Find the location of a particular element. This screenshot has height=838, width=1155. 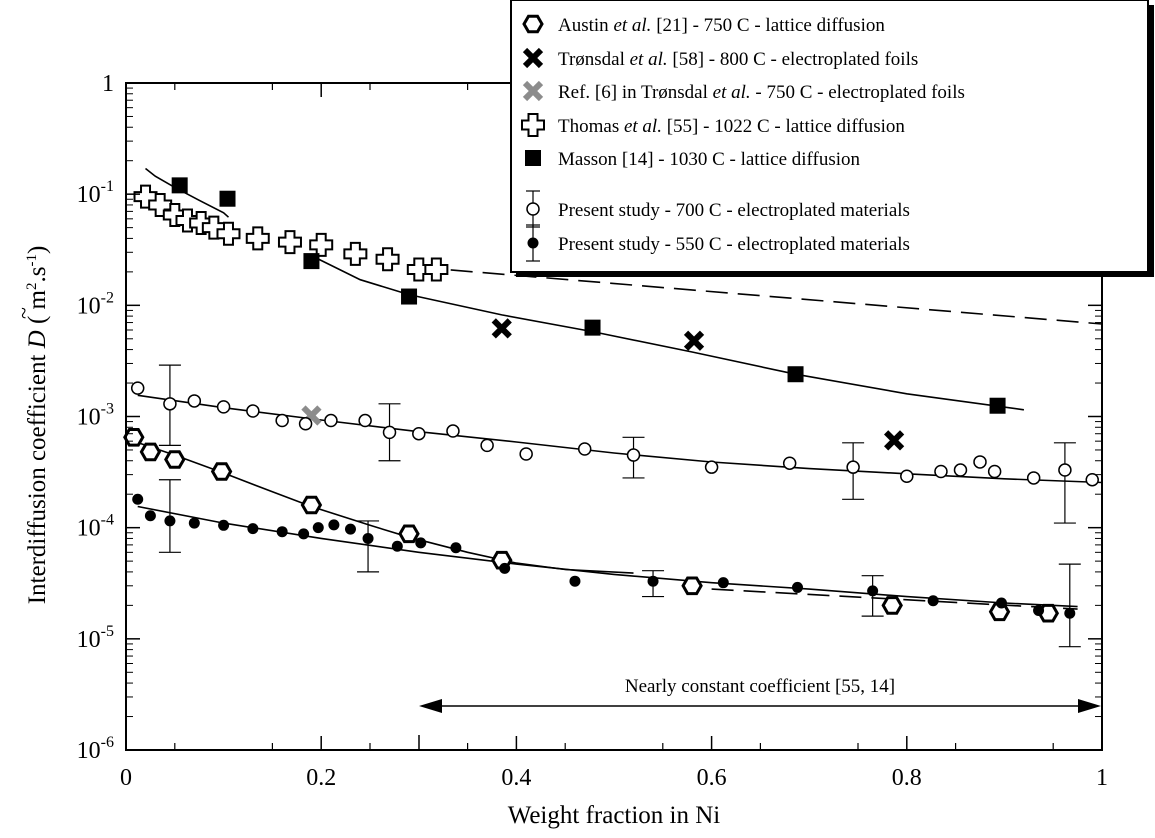

y-tick-exponent: -1 is located at coordinates (107, 186).